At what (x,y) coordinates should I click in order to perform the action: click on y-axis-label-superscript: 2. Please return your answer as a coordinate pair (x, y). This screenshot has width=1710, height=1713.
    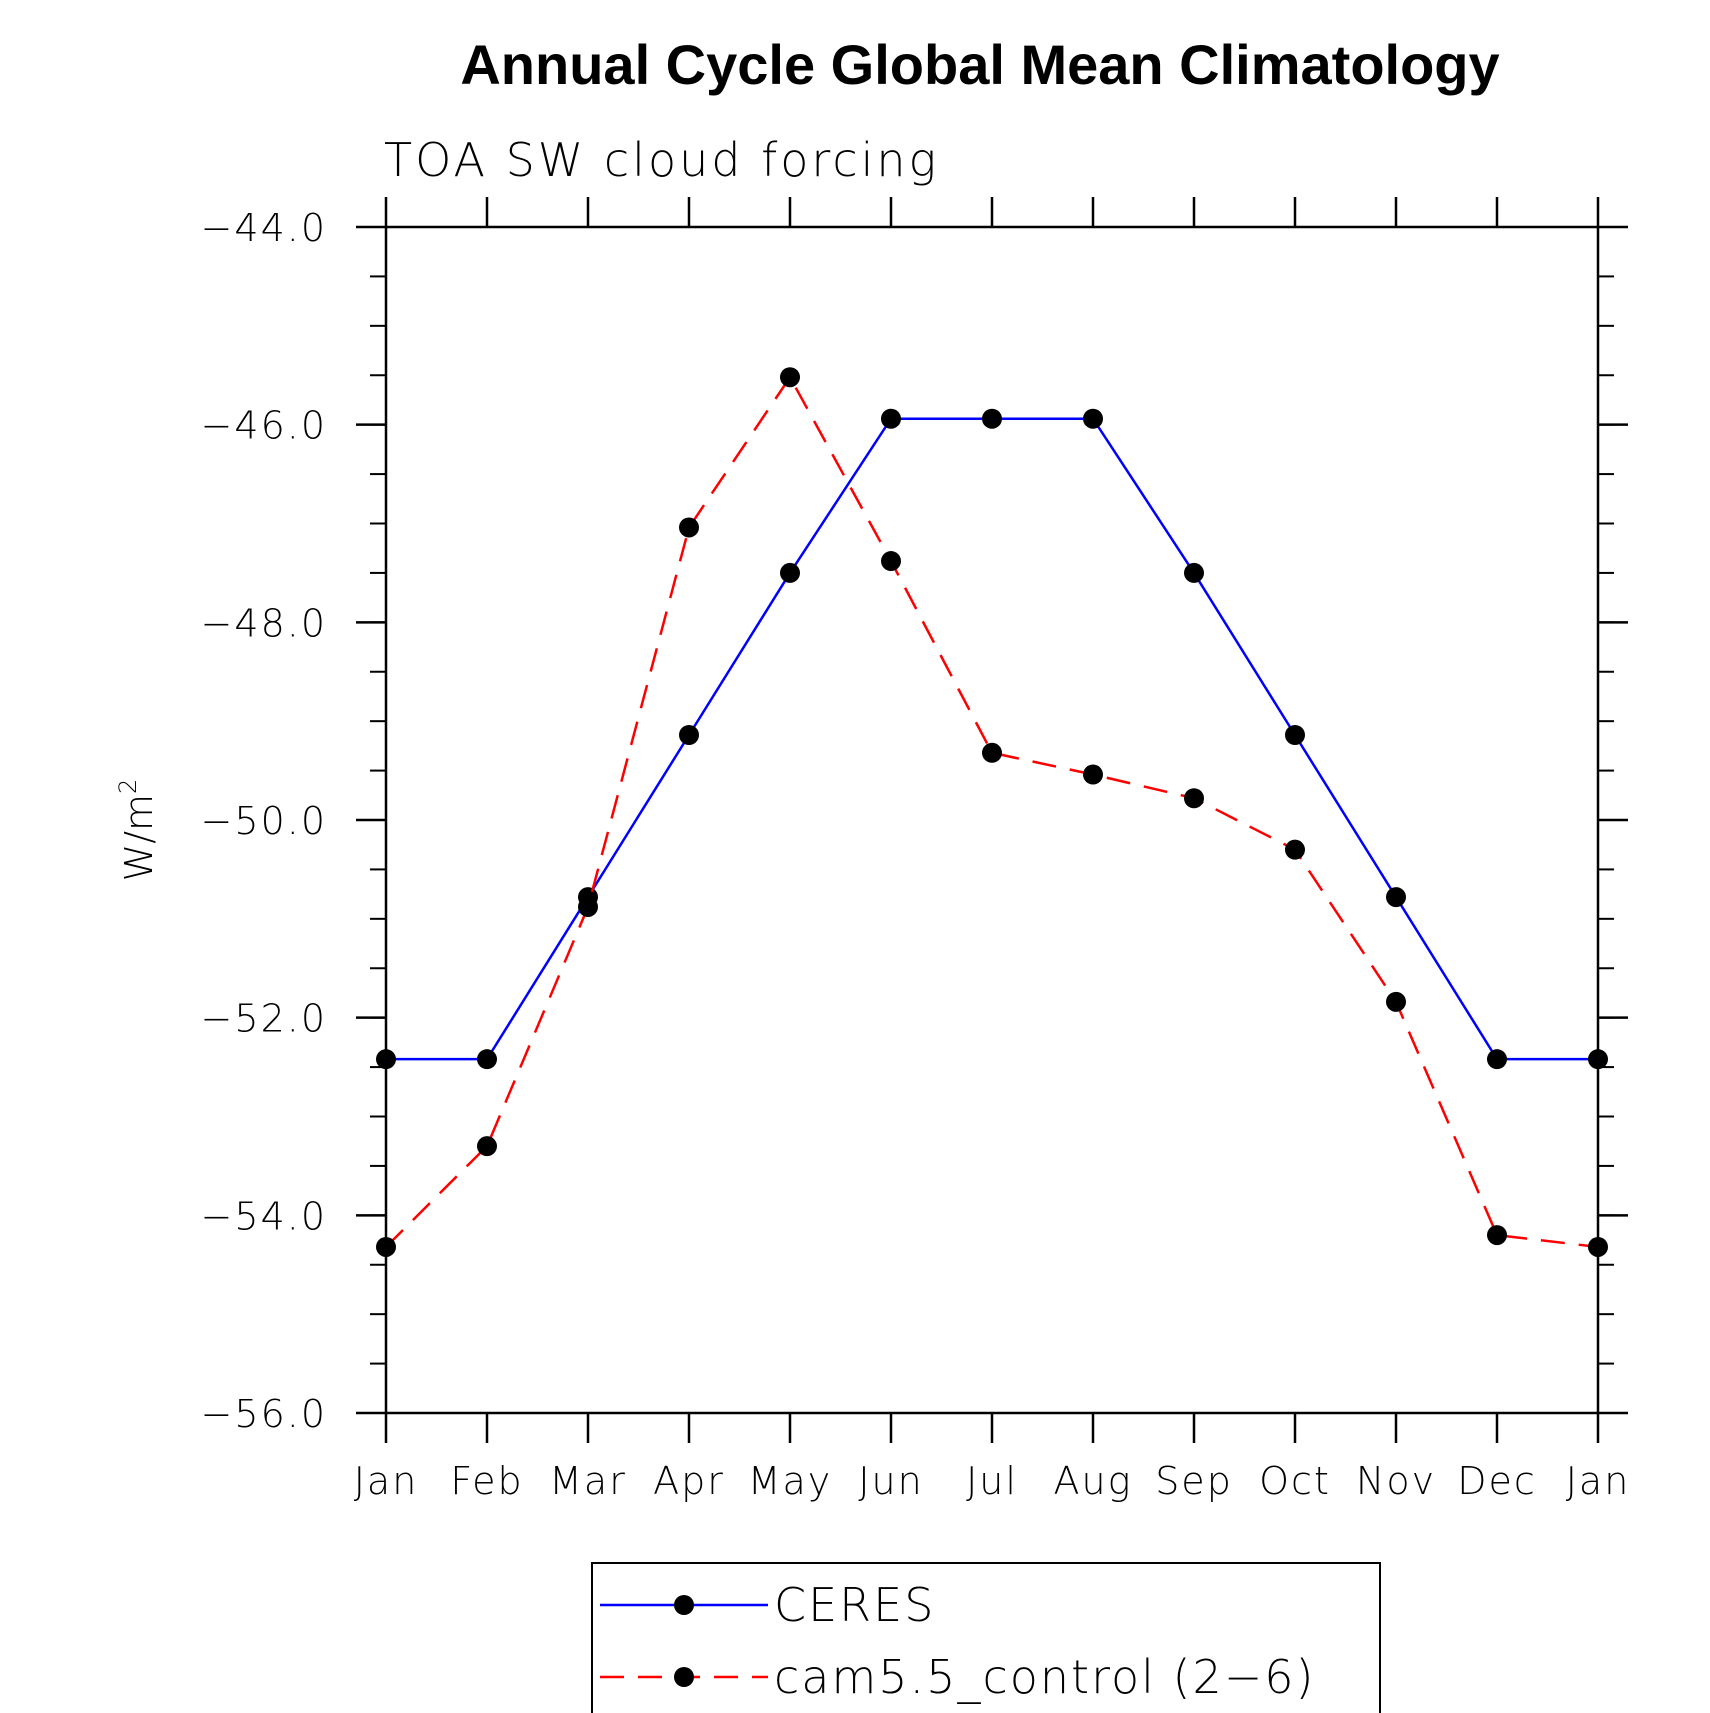
    Looking at the image, I should click on (128, 786).